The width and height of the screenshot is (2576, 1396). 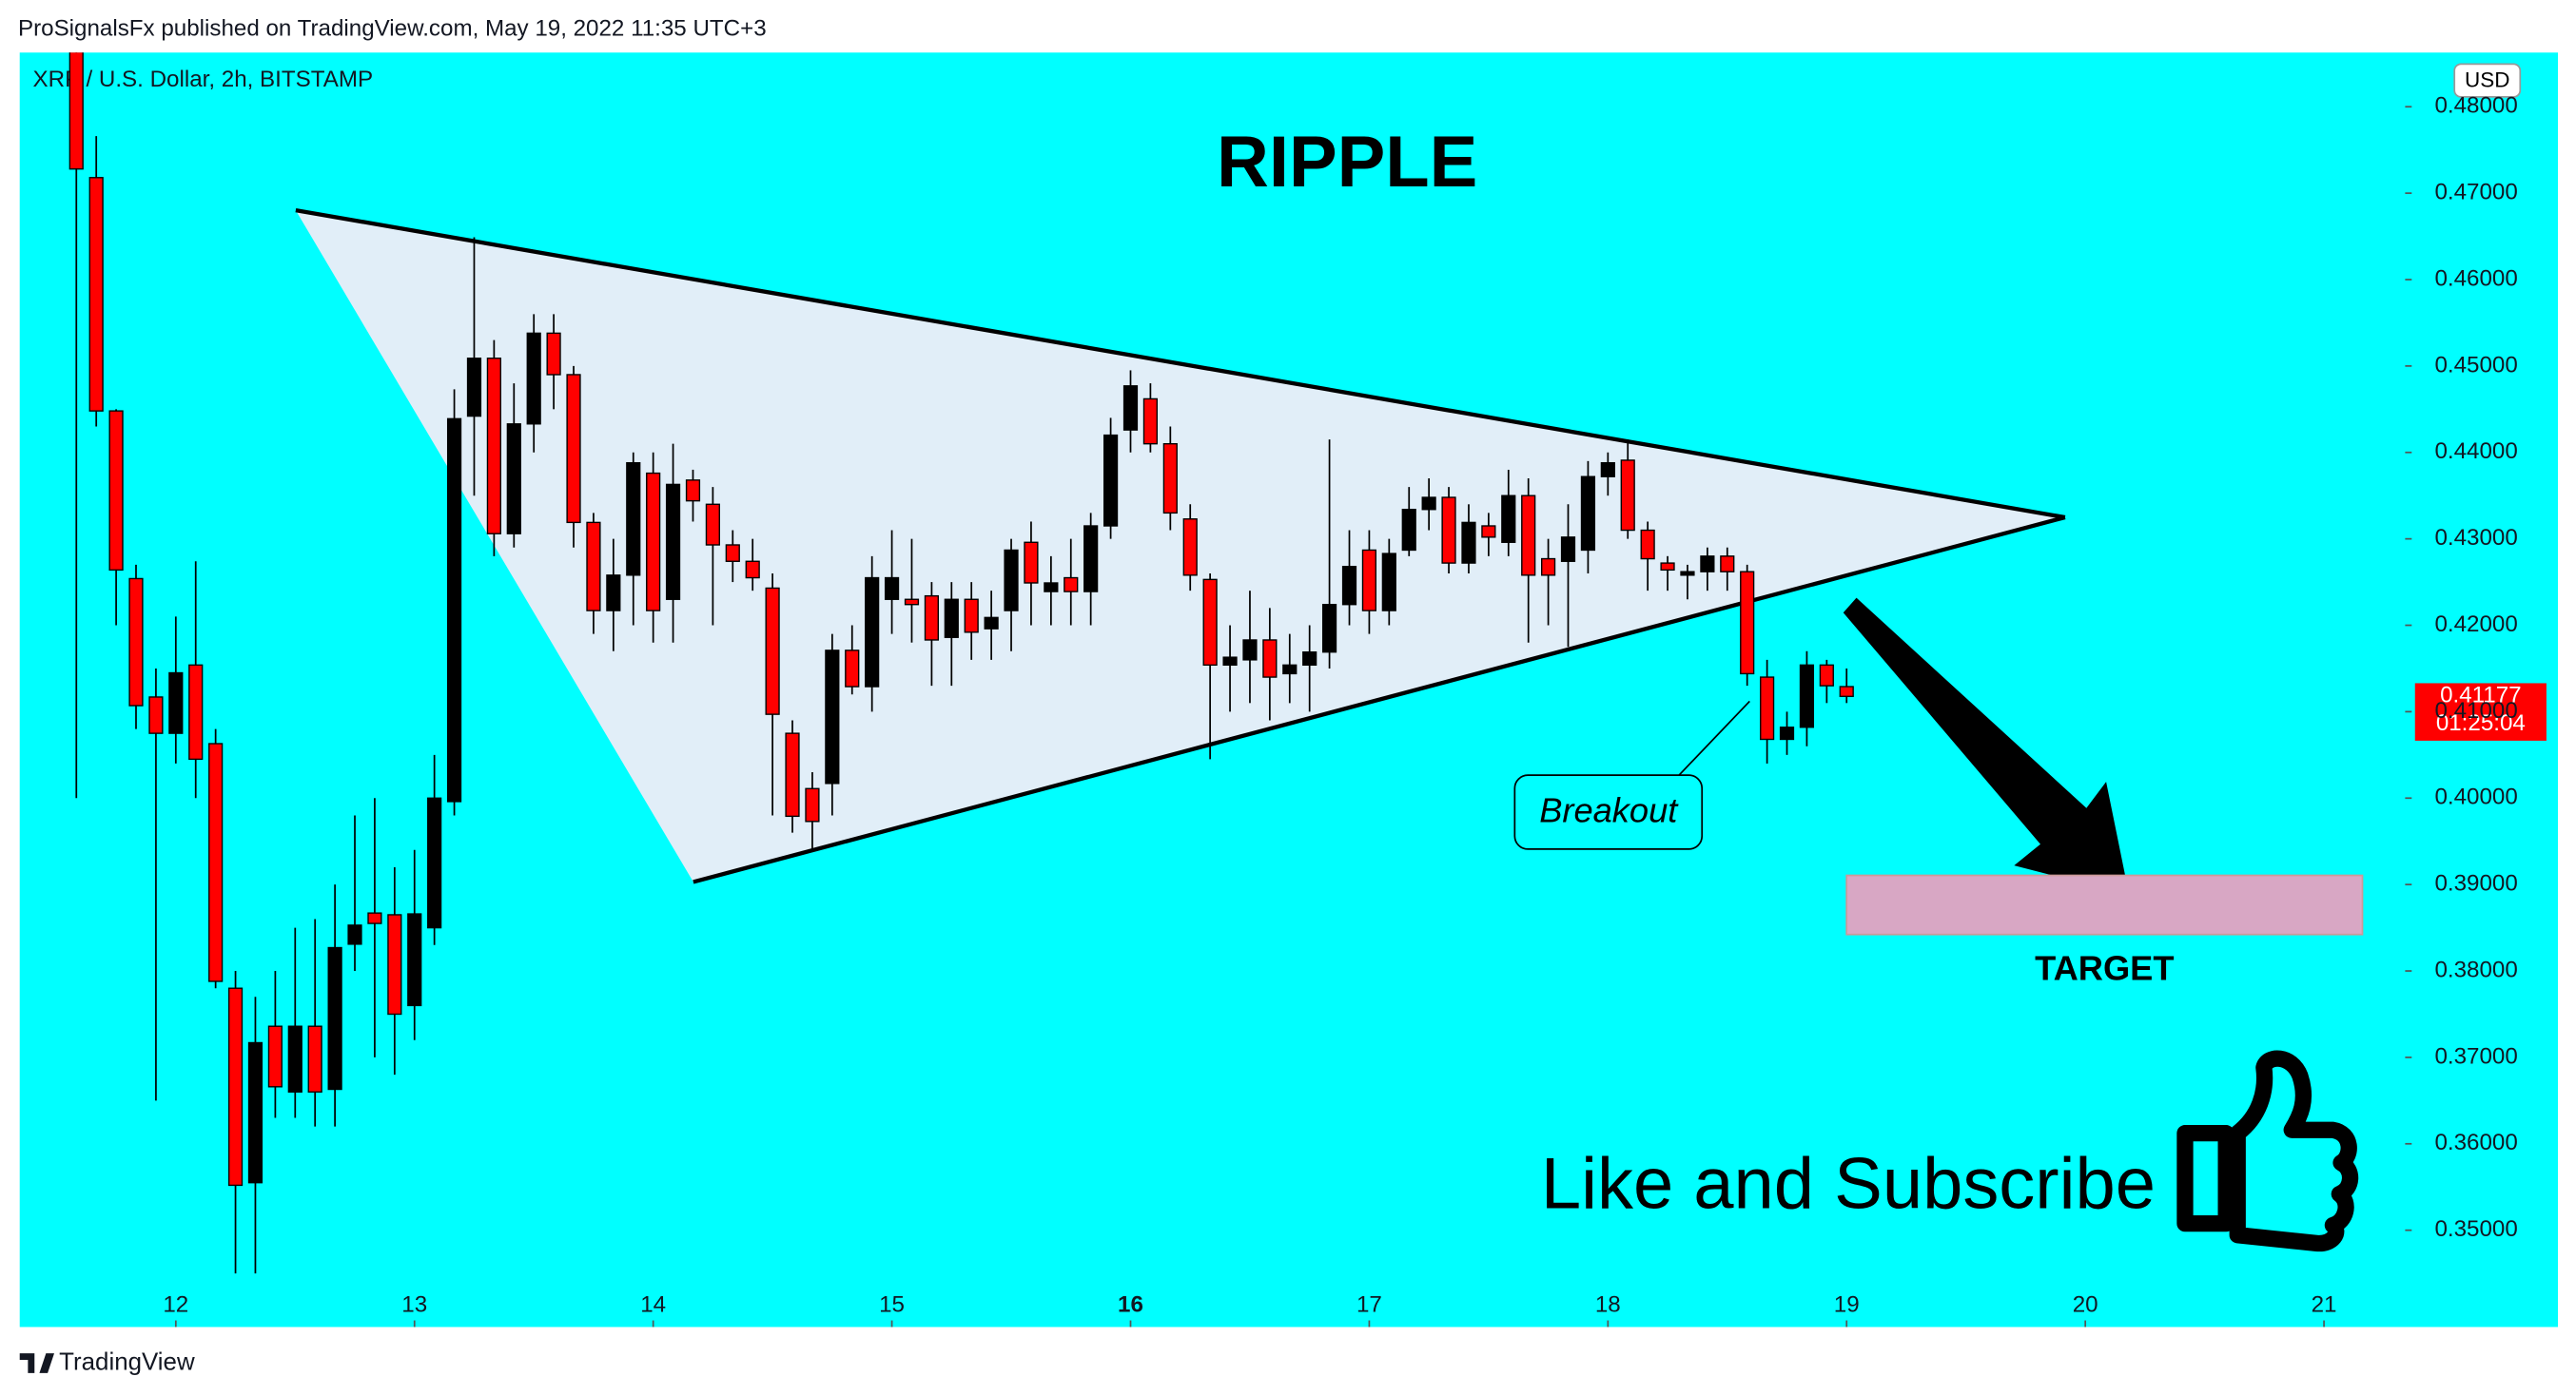 I want to click on y-tick-label: 0.48000, so click(x=2476, y=106).